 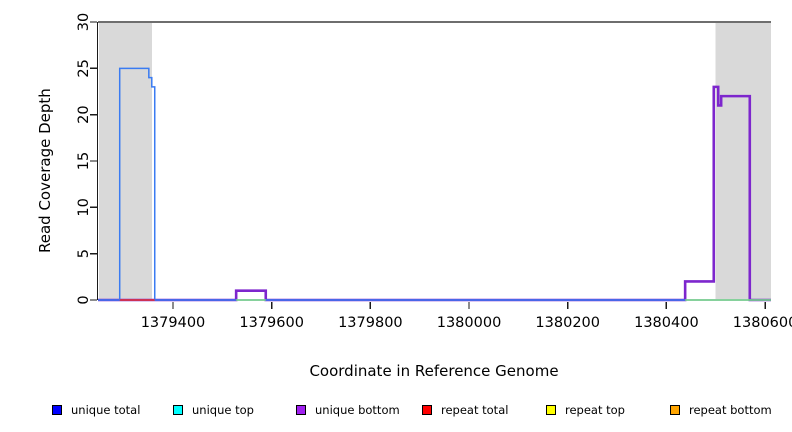 What do you see at coordinates (475, 409) in the screenshot?
I see `legend-label: repeat total` at bounding box center [475, 409].